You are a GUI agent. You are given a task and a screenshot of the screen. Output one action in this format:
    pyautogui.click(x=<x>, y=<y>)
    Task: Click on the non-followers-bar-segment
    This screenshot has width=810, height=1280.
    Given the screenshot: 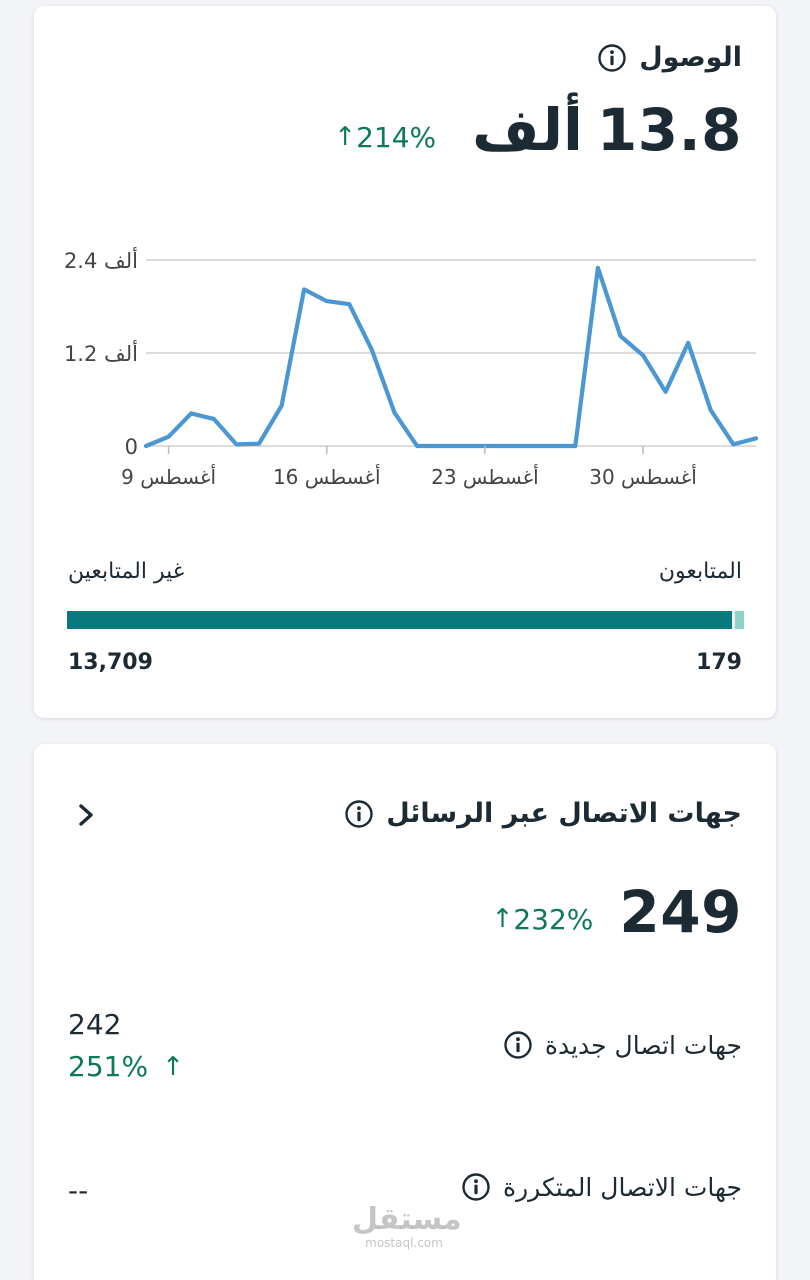 What is the action you would take?
    pyautogui.click(x=399, y=620)
    